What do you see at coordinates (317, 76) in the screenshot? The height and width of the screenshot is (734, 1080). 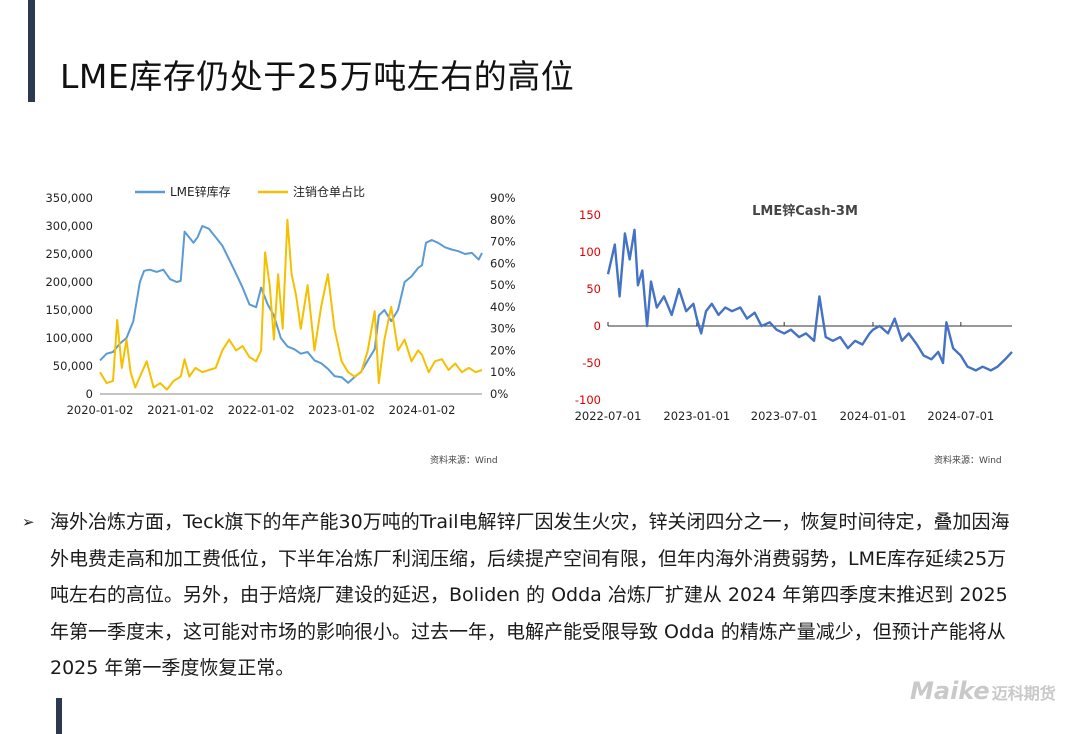 I see `page-title: LME库存仍处于25万吨左右的高位` at bounding box center [317, 76].